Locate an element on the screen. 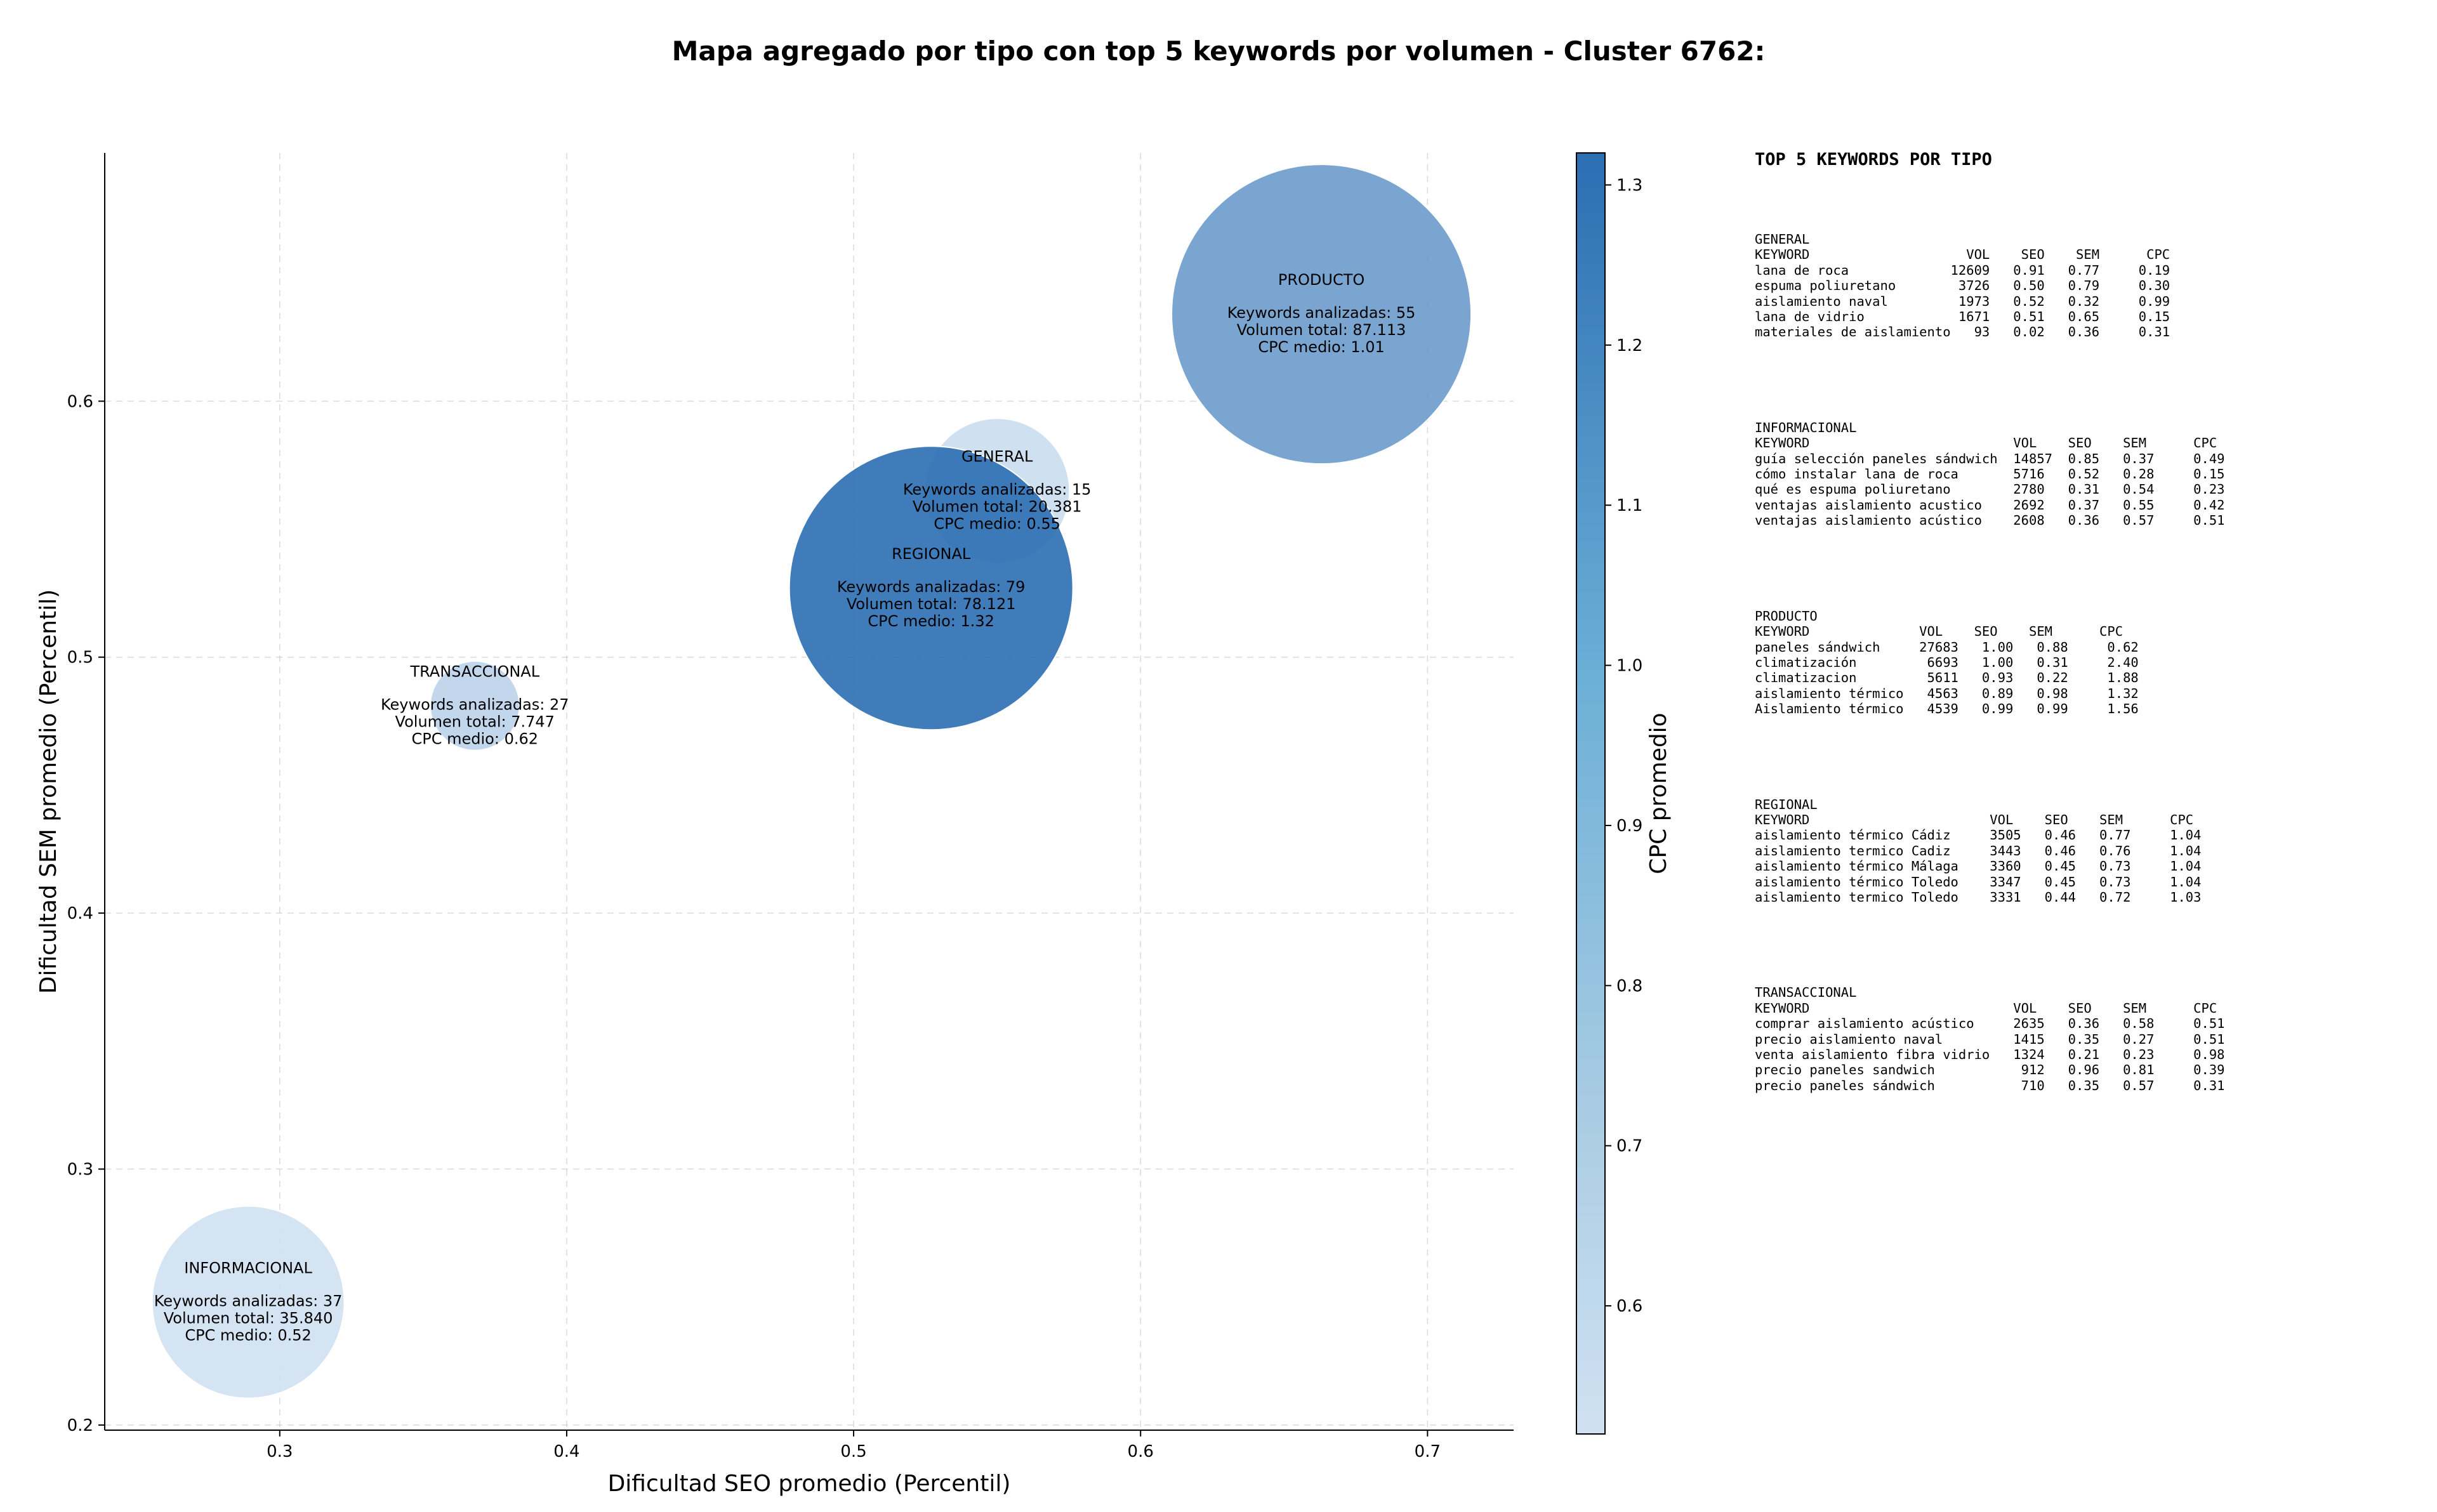  colorbar-tick-label: 1.2 is located at coordinates (1629, 346).